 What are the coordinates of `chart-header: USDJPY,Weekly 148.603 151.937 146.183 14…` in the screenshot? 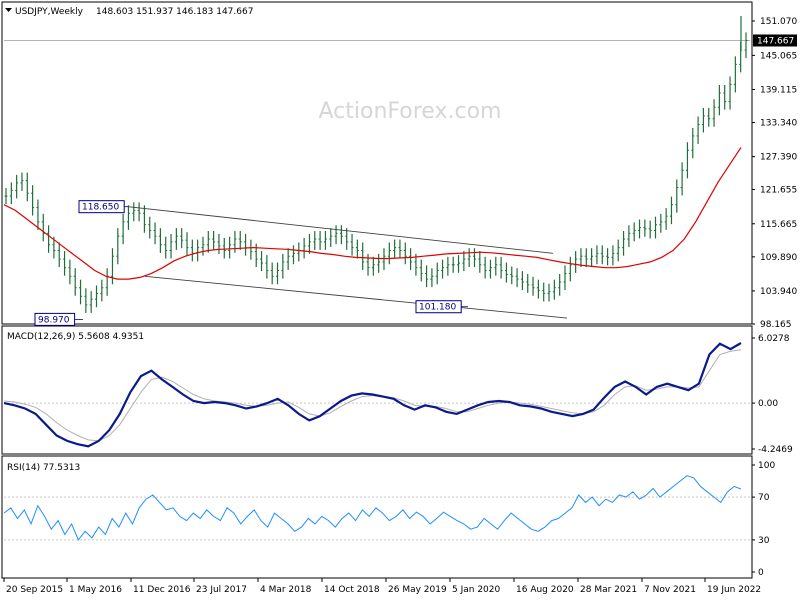 It's located at (129, 12).